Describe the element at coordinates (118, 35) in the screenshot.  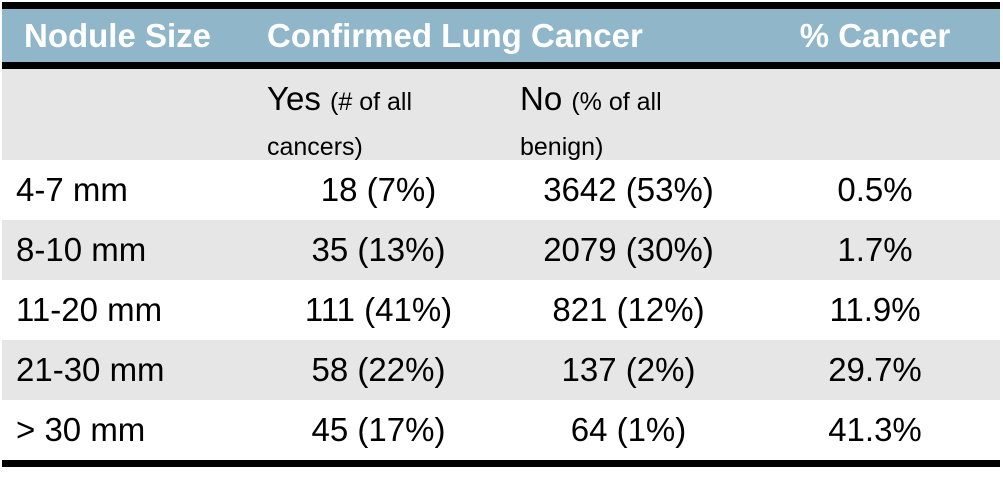
I see `col-header-nodule-size: Nodule Size` at that location.